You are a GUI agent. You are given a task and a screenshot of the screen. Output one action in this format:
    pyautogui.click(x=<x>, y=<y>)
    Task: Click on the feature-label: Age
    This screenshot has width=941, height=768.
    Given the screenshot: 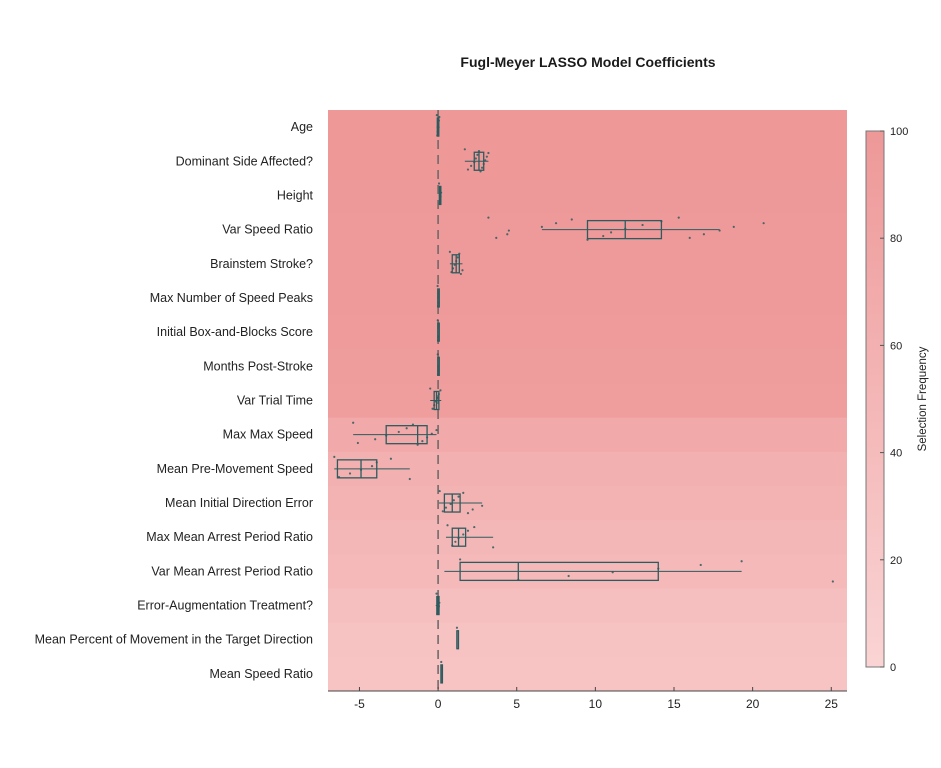 What is the action you would take?
    pyautogui.click(x=302, y=127)
    